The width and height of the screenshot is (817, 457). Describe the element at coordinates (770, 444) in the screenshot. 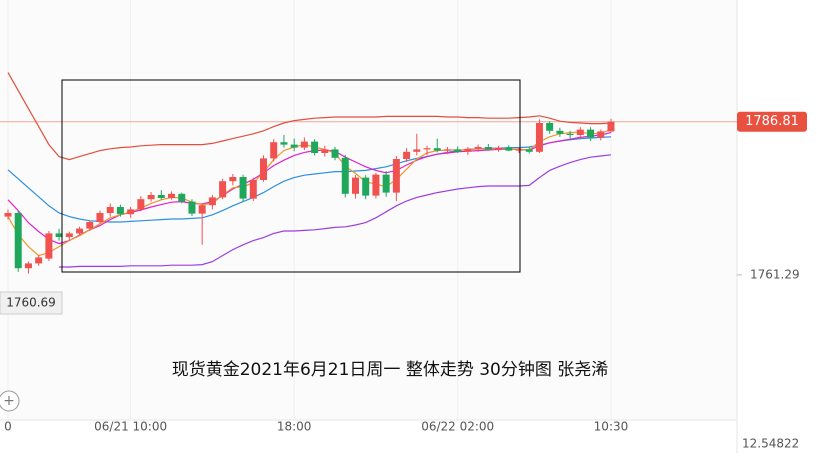

I see `indicator-label: 12.54822` at that location.